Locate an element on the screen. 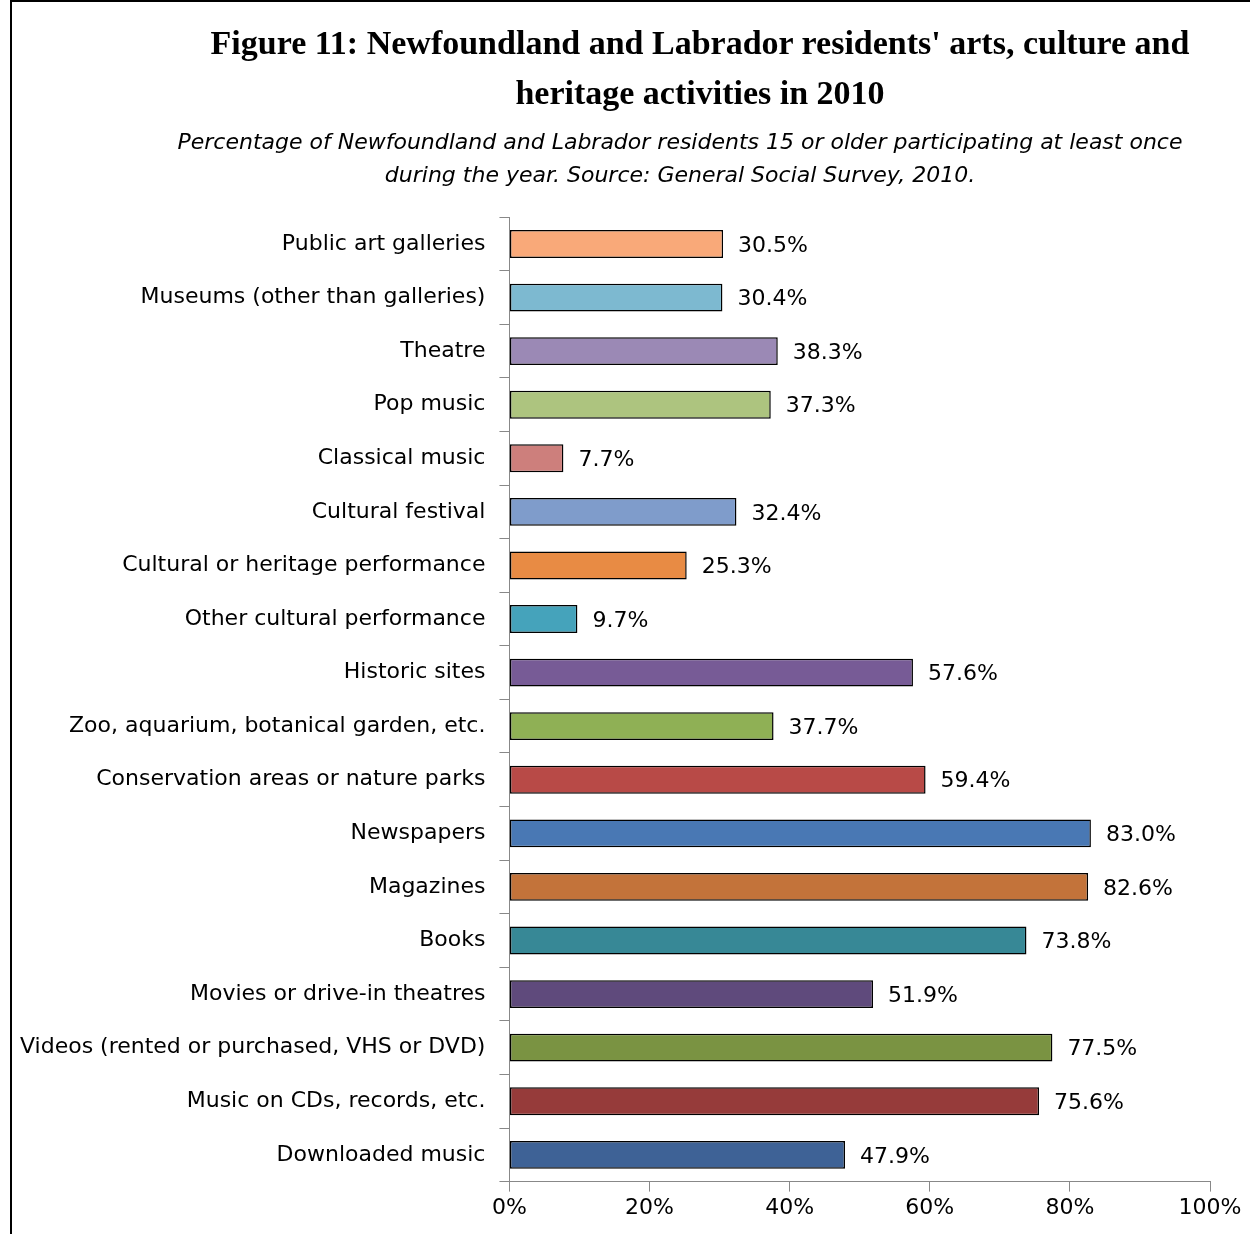  data-label: 30.4% is located at coordinates (772, 298).